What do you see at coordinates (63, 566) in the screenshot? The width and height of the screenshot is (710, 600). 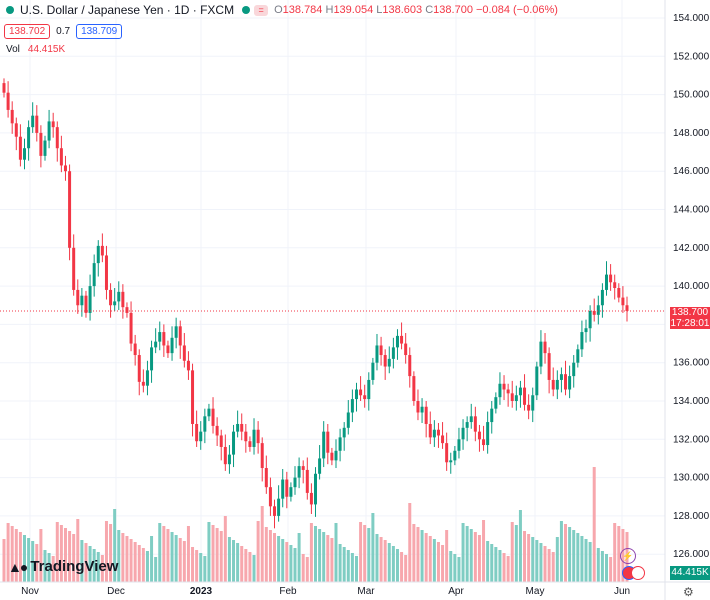 I see `tradingview-logo: ▲● TradingView` at bounding box center [63, 566].